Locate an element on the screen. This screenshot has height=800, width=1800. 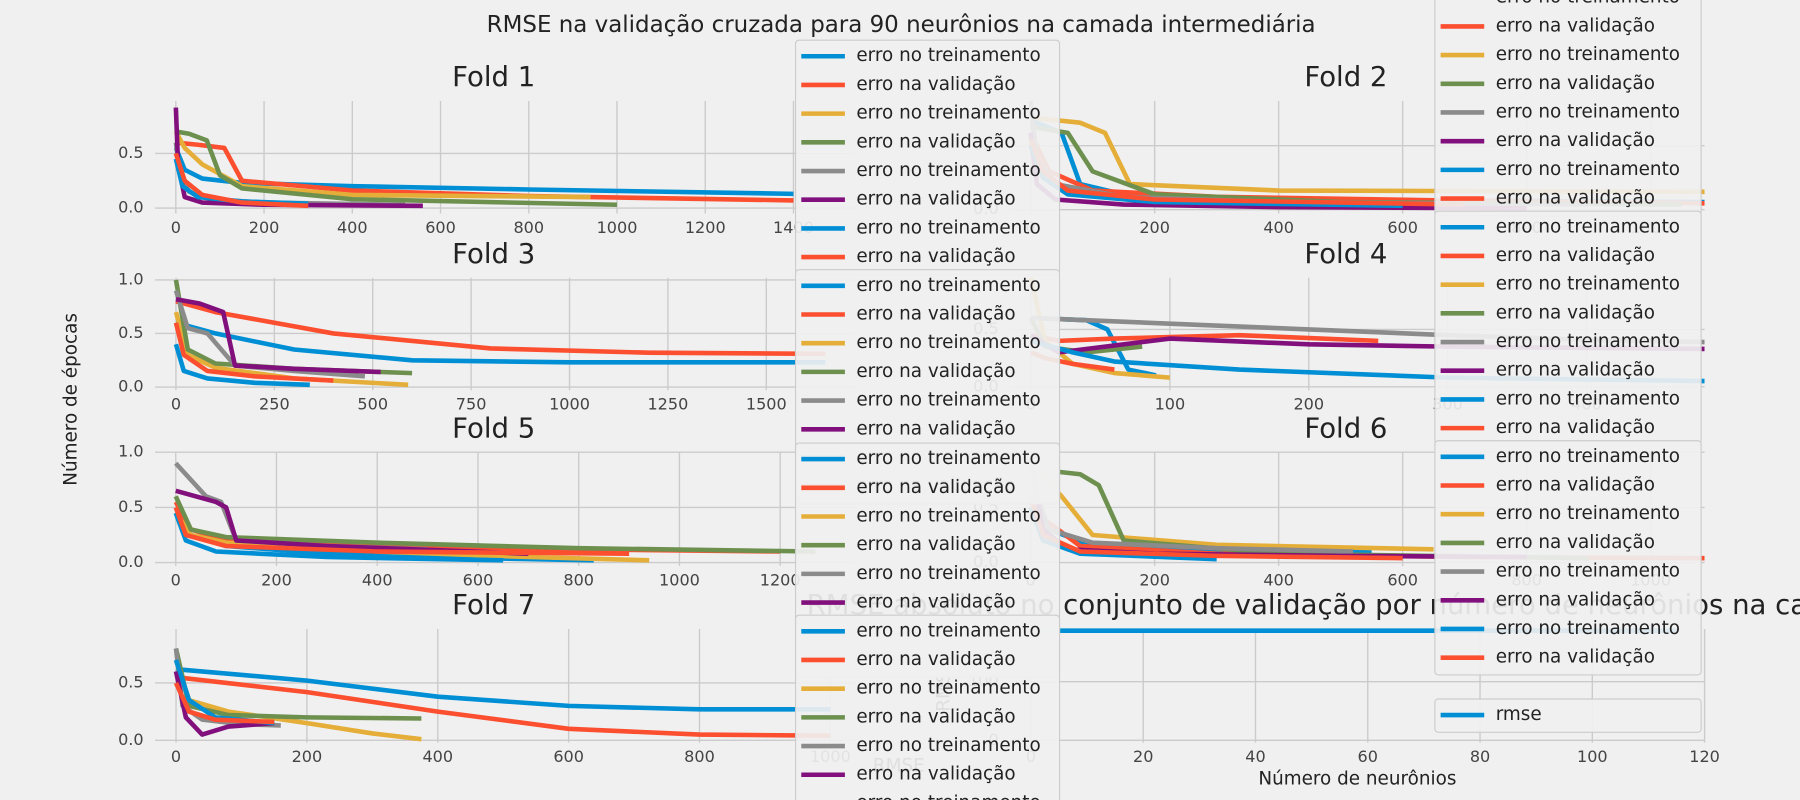
subplot-title: Fold 2 is located at coordinates (1345, 77).